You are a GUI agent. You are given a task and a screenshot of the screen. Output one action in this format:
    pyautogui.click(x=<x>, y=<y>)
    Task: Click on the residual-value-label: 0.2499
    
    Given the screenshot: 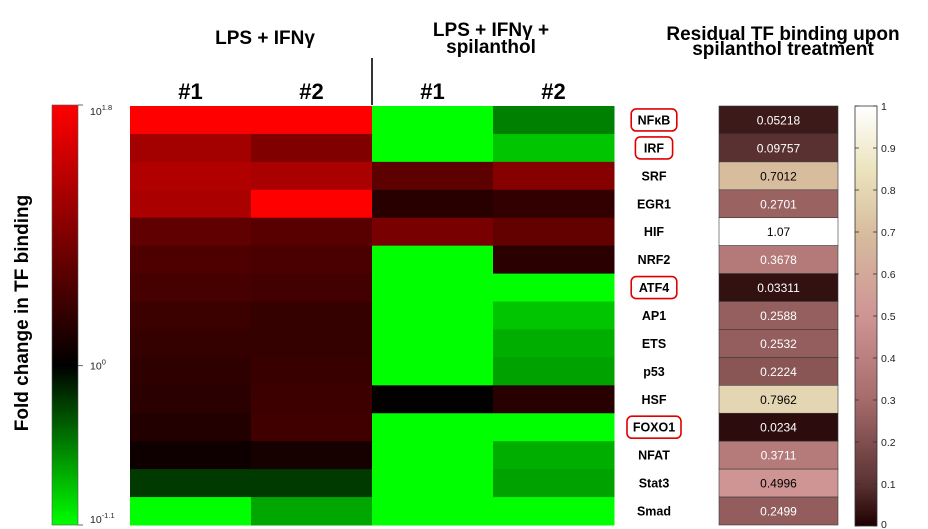 What is the action you would take?
    pyautogui.click(x=778, y=512)
    